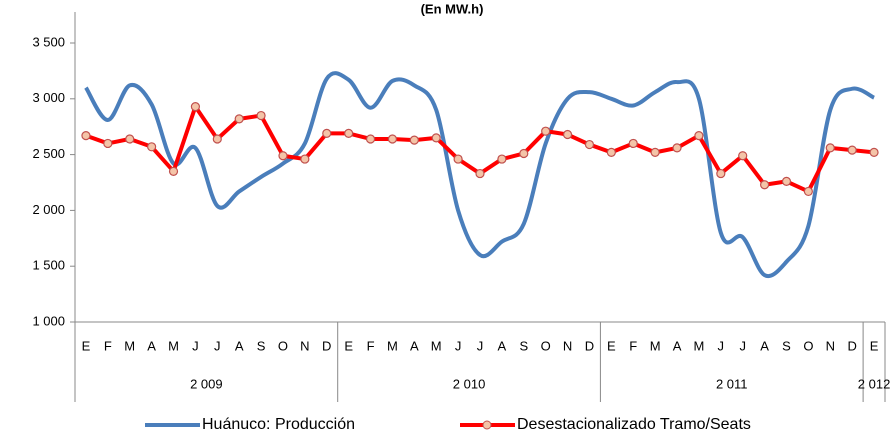  What do you see at coordinates (732, 383) in the screenshot?
I see `group-label: 2 011` at bounding box center [732, 383].